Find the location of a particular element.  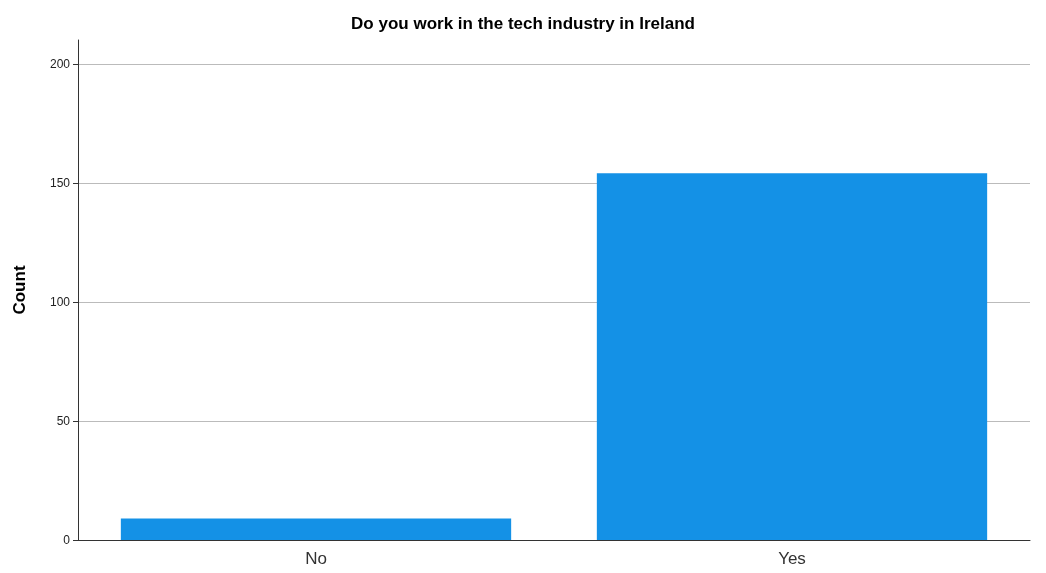

y-tick-label: 50 is located at coordinates (63, 420).